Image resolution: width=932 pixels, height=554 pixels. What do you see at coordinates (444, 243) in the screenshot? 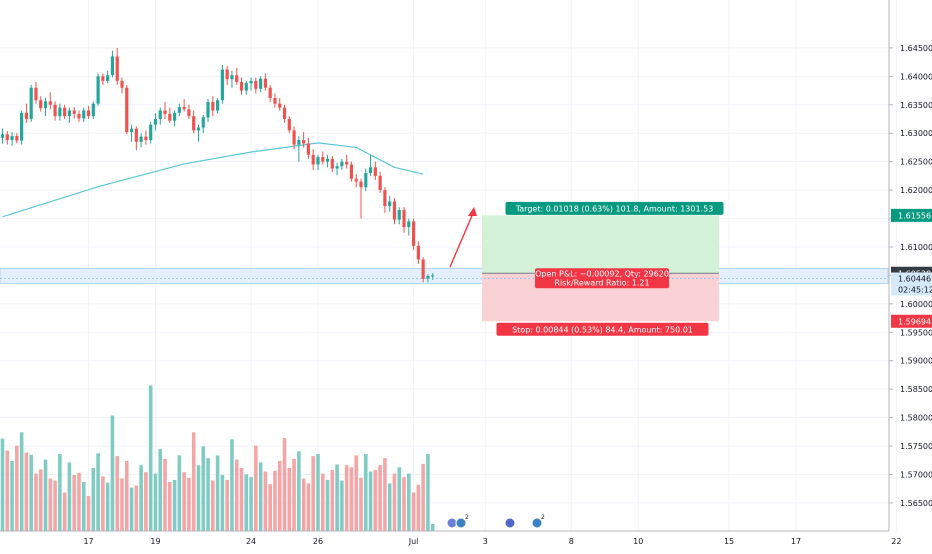
I see `position-overlay` at bounding box center [444, 243].